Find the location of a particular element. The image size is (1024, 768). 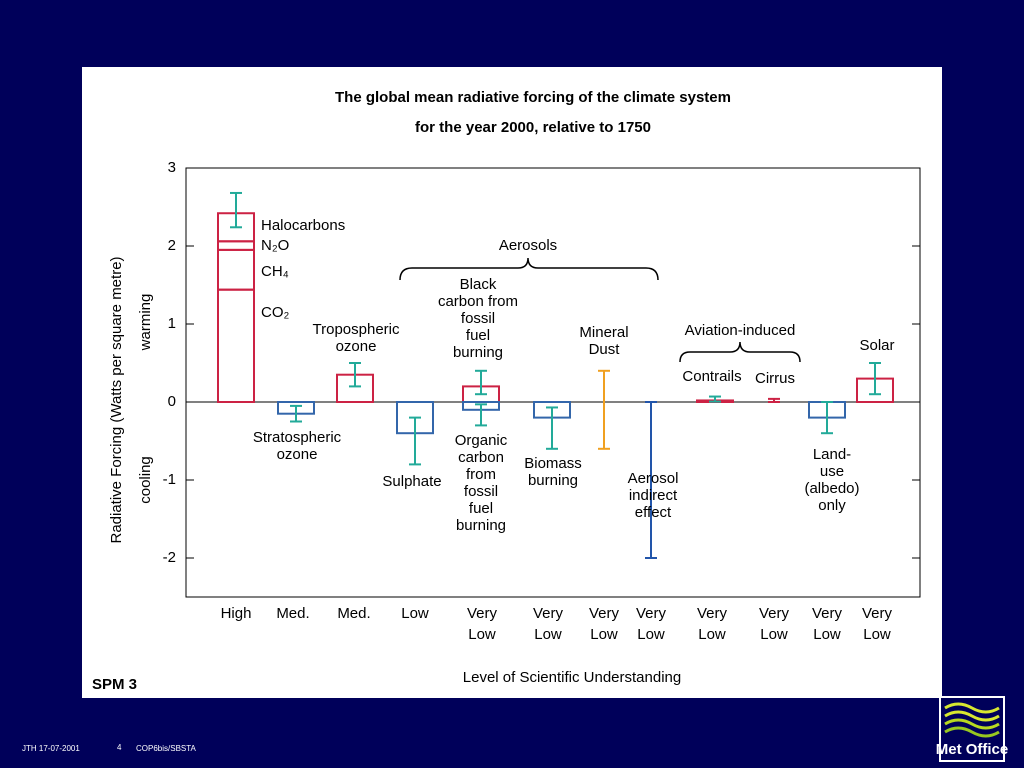

item-label: Stratospheric is located at coordinates (297, 437).